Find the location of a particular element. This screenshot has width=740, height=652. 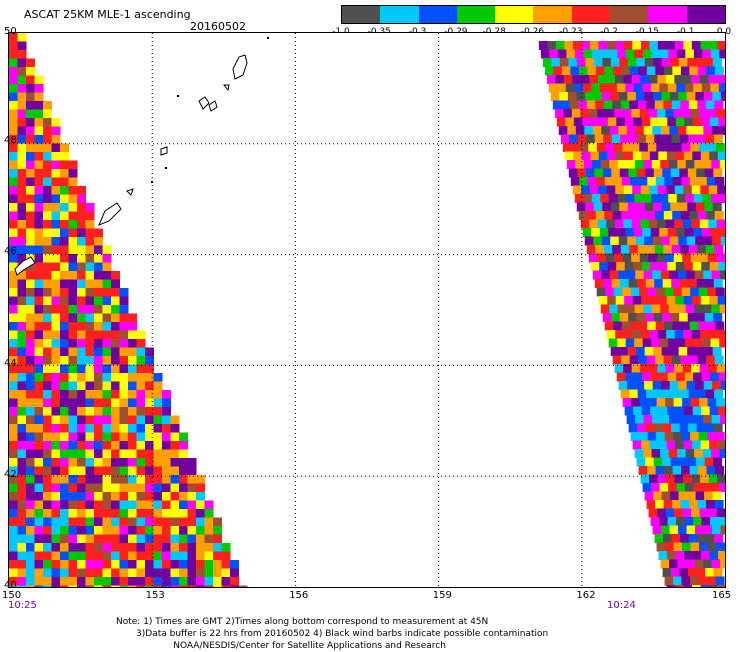

legend-swatch is located at coordinates (437, 14).